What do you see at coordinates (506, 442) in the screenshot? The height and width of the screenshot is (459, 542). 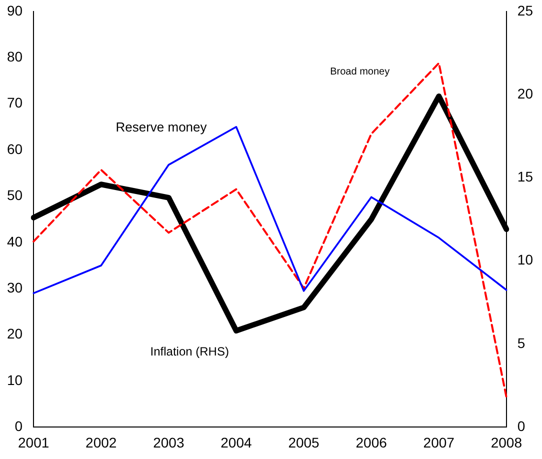 I see `x-tick-label: 2008` at bounding box center [506, 442].